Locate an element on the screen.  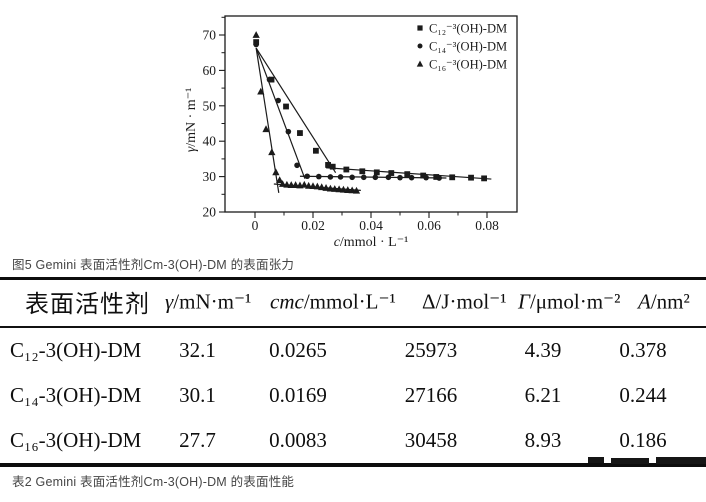
value-cell: 0.0169 is located at coordinates (298, 395).